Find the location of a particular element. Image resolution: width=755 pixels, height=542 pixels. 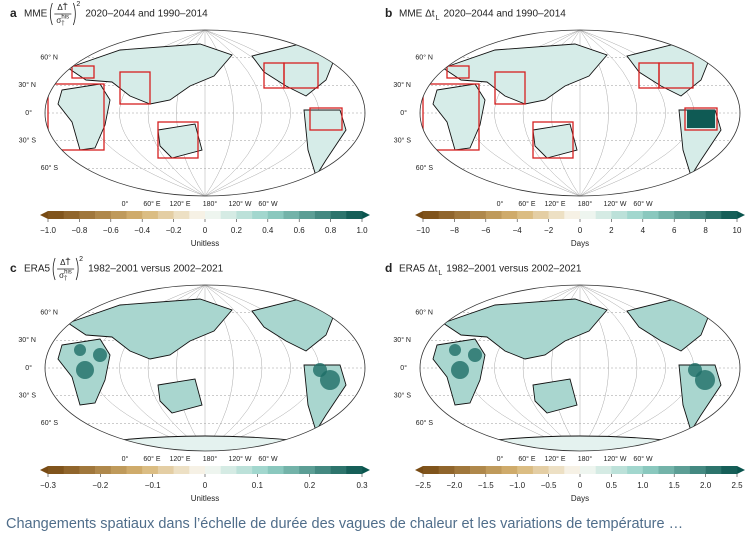

lon-label: 120° W is located at coordinates (614, 204).